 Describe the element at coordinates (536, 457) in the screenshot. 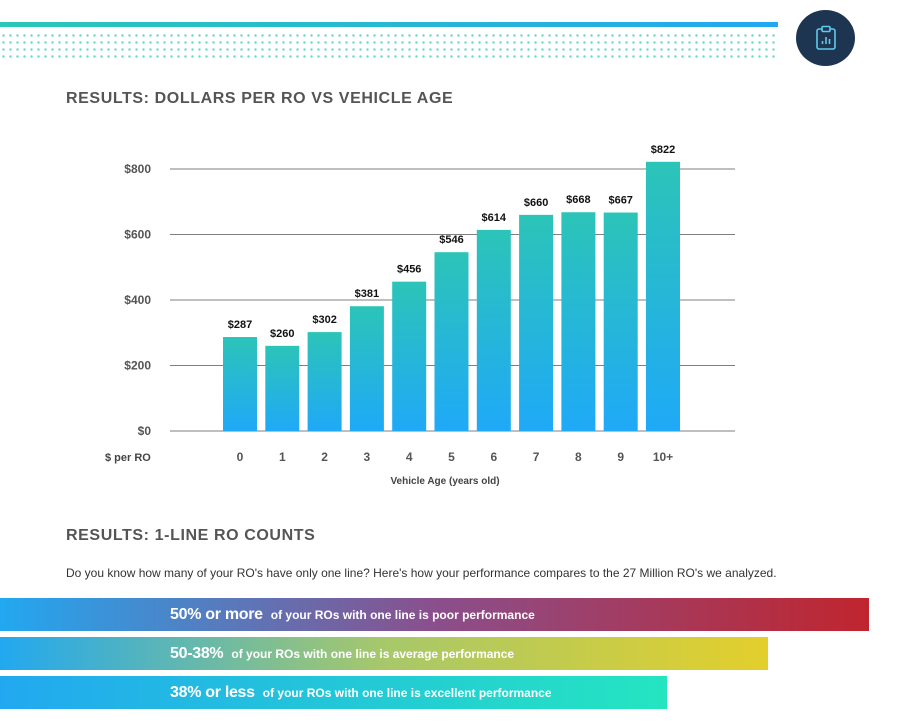

I see `x-tick-label: 7` at that location.